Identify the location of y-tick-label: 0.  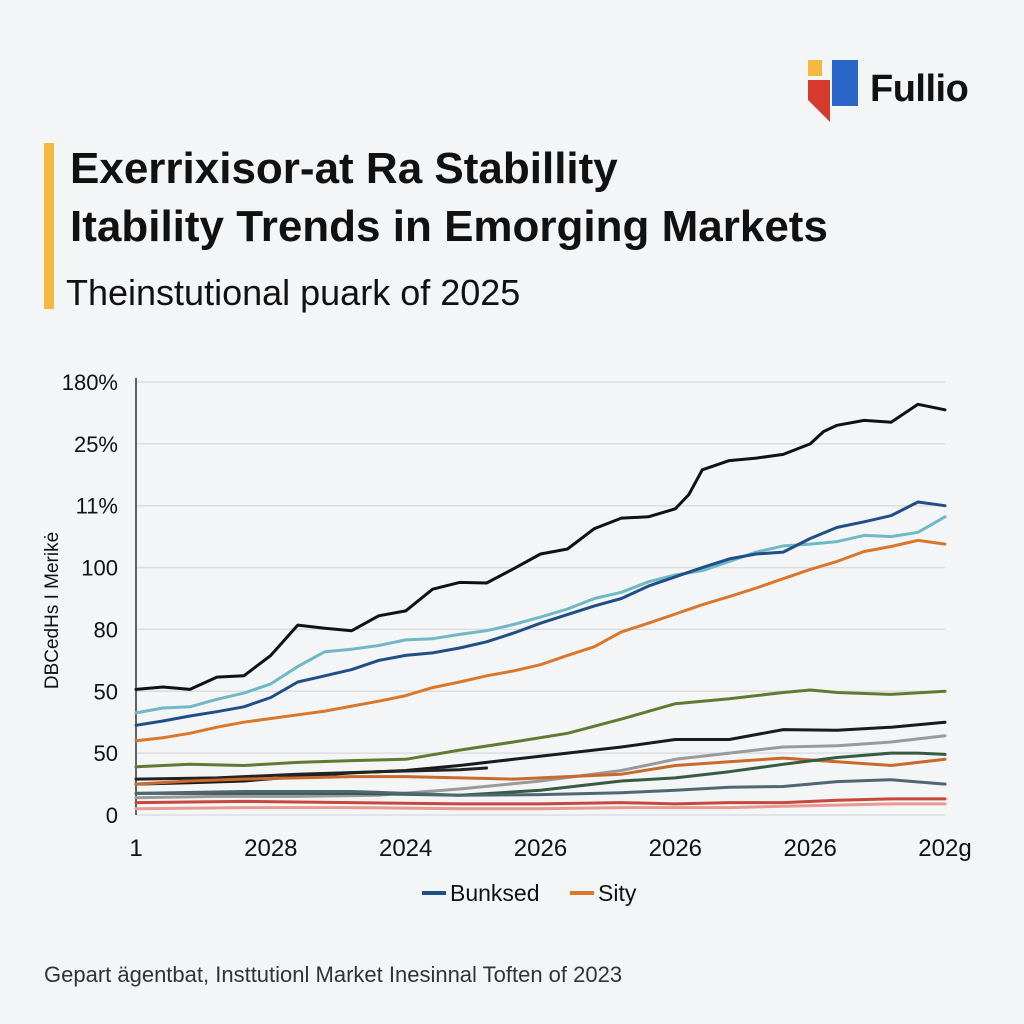
(112, 815).